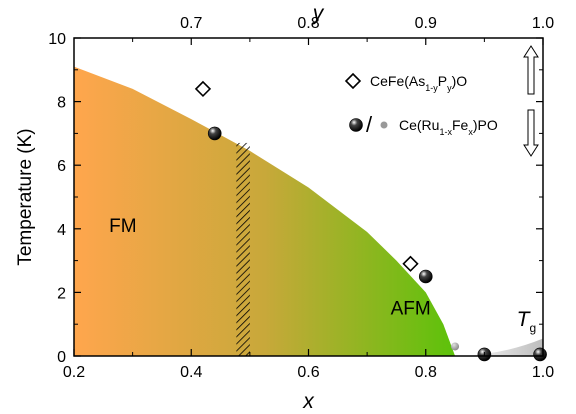 This screenshot has width=576, height=414. Describe the element at coordinates (74, 372) in the screenshot. I see `x-tick-label: 0.2` at that location.